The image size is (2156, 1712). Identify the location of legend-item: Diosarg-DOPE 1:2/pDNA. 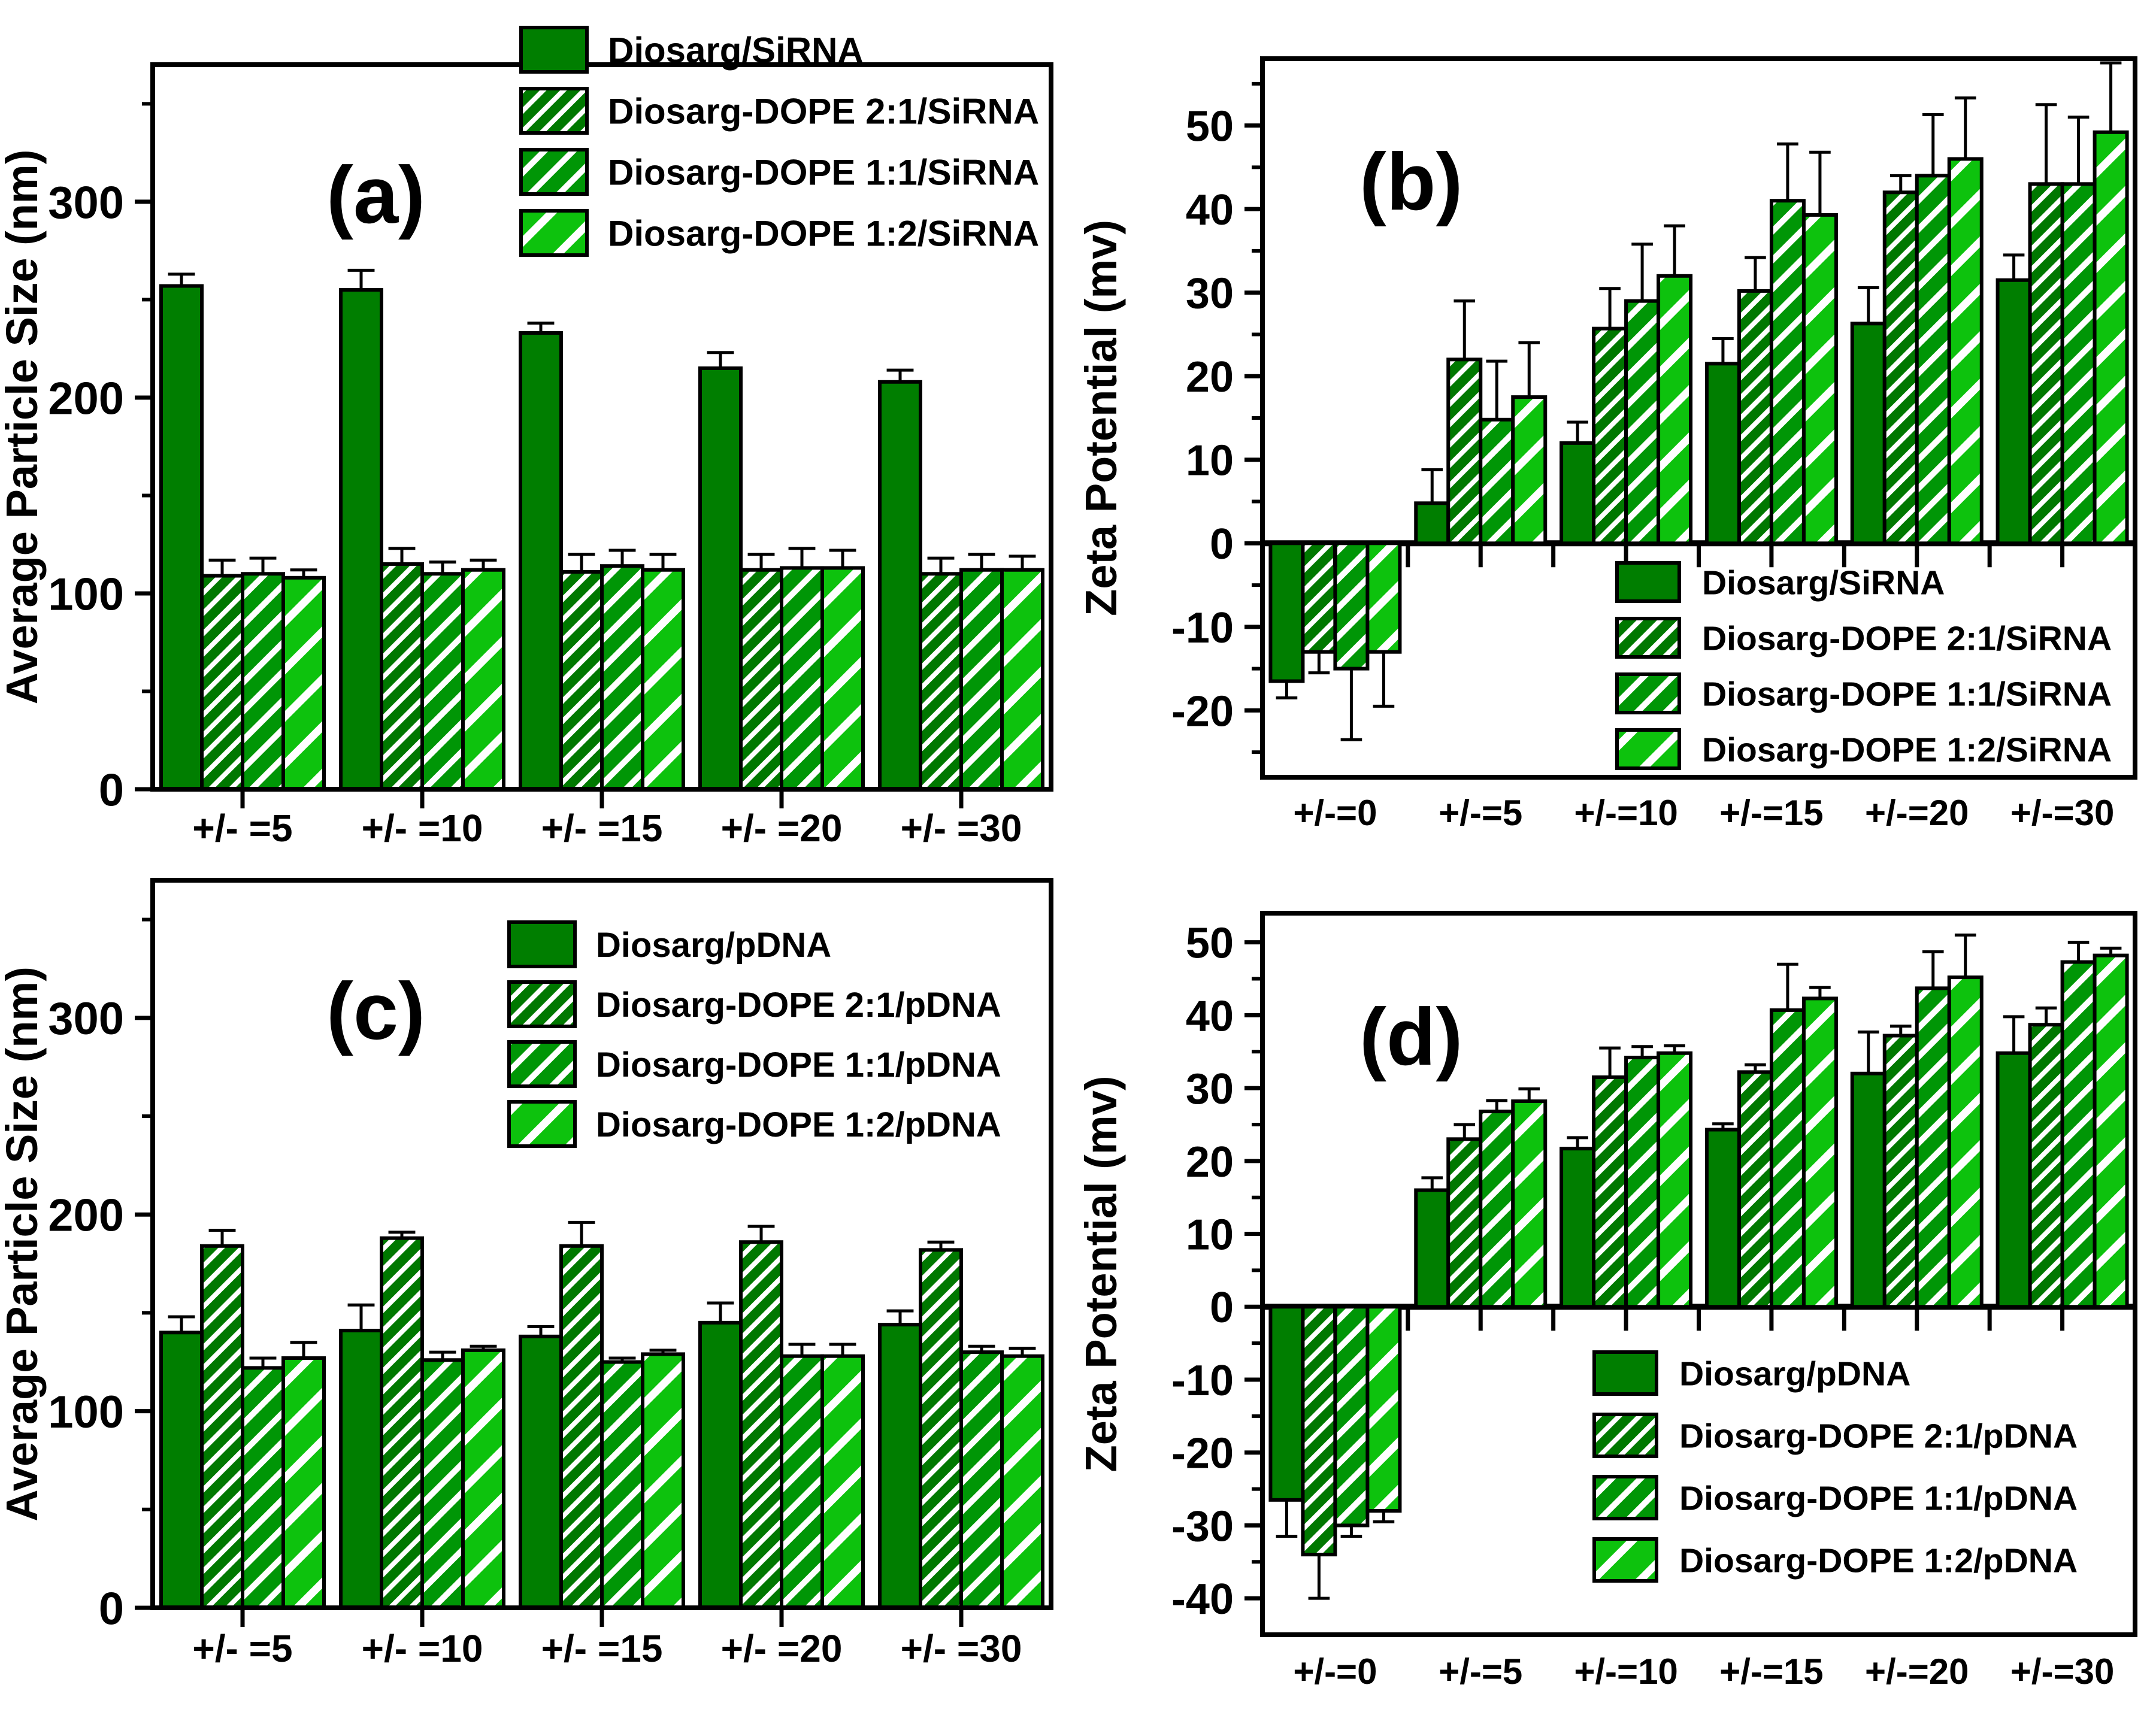
(754, 1124).